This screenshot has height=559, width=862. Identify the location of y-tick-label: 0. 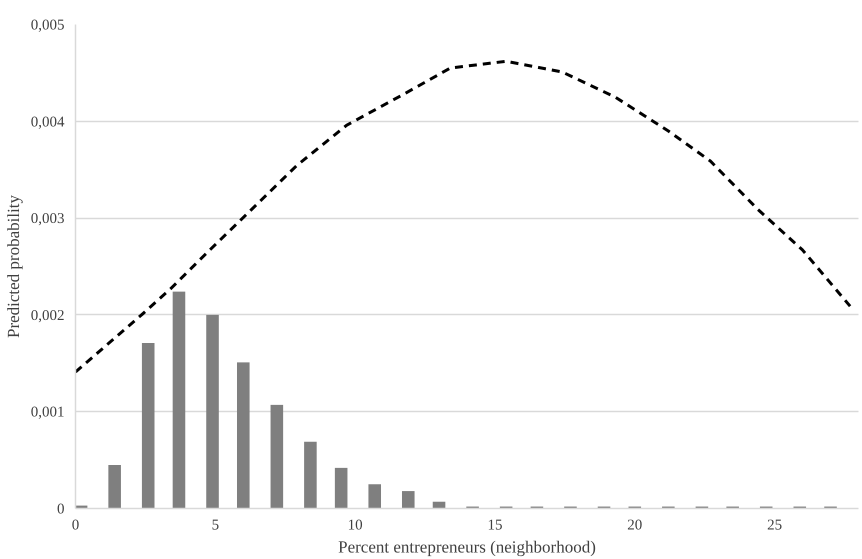
(60, 510).